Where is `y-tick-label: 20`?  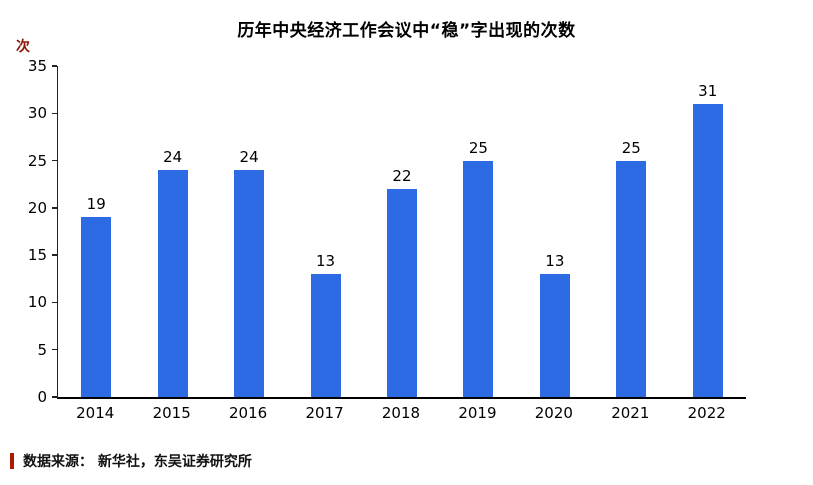 y-tick-label: 20 is located at coordinates (37, 207).